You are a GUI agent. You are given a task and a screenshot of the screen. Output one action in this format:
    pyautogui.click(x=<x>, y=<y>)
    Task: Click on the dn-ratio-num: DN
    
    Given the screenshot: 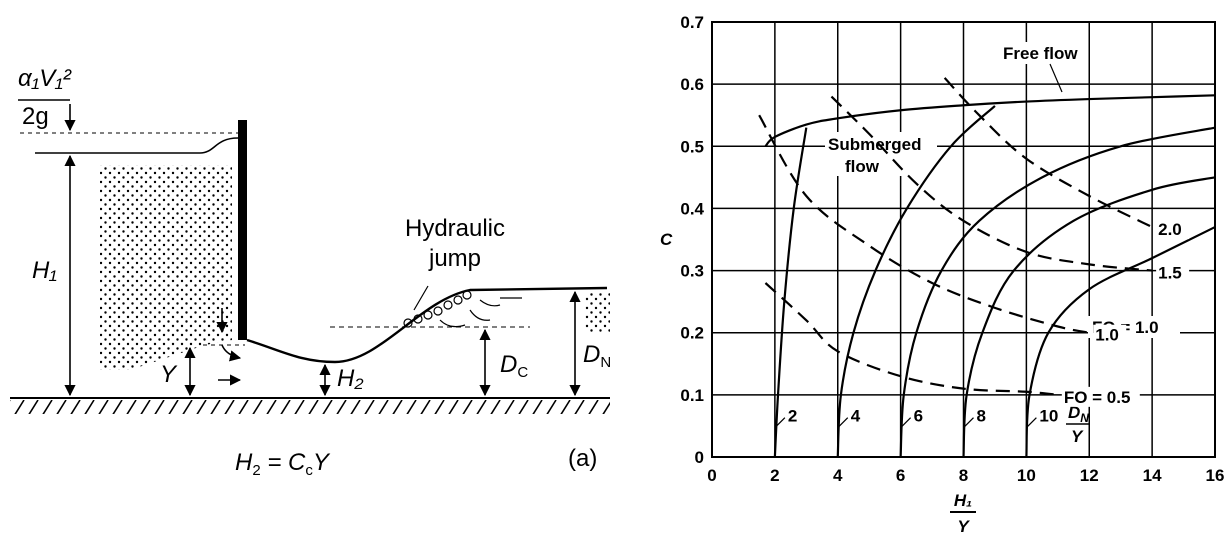 What is the action you would take?
    pyautogui.click(x=1078, y=414)
    